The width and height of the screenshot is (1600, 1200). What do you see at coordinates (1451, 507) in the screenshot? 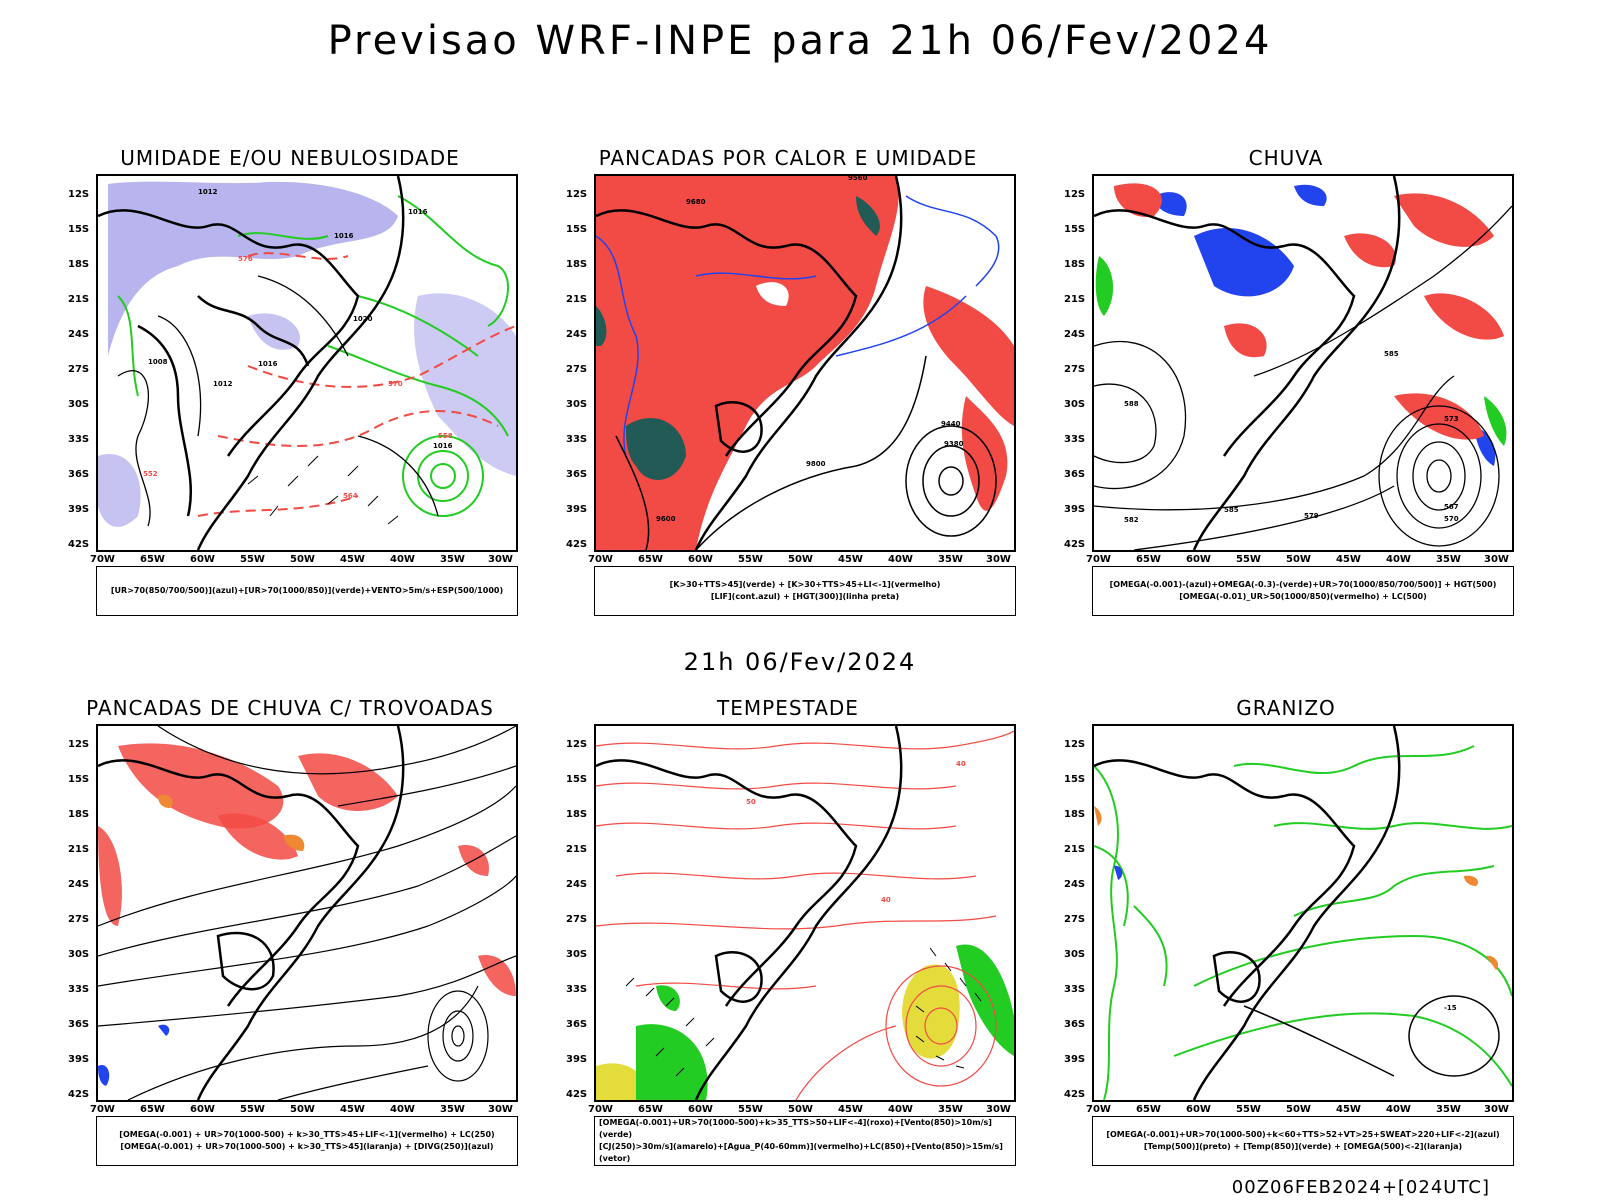
I see `contour-label: 567` at bounding box center [1451, 507].